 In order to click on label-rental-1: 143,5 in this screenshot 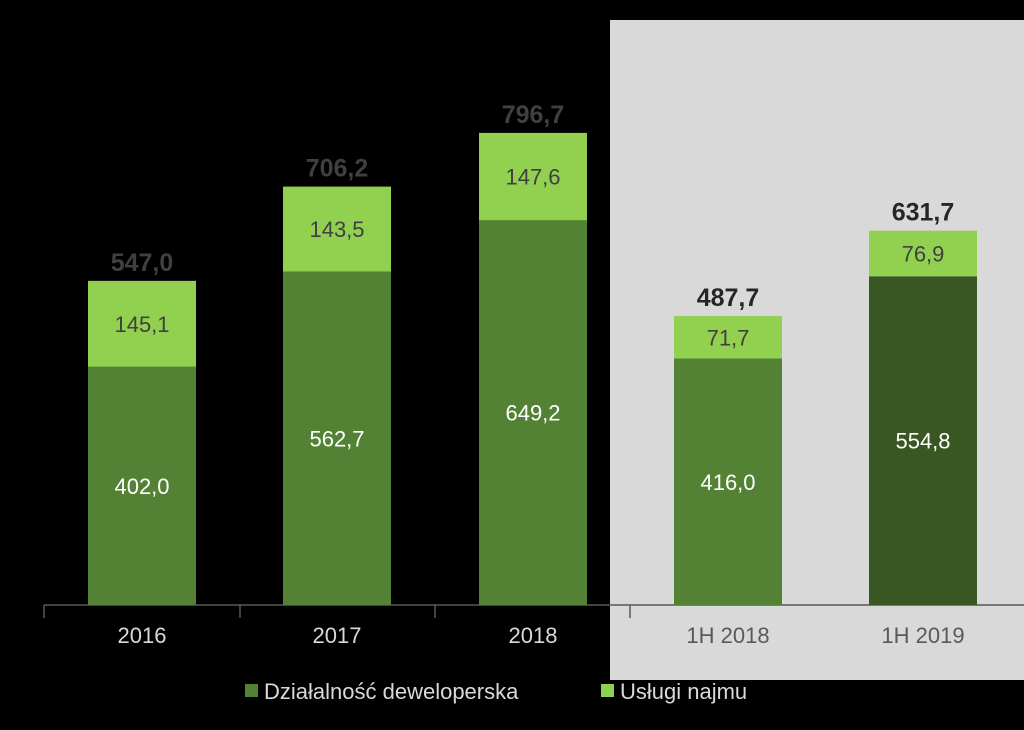, I will do `click(336, 229)`.